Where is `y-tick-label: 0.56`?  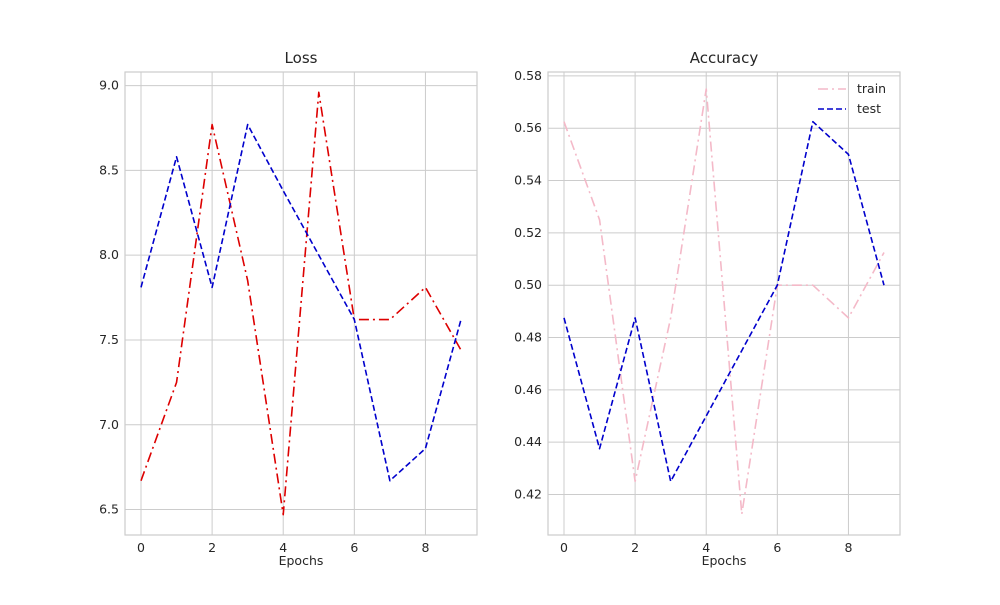 y-tick-label: 0.56 is located at coordinates (528, 127).